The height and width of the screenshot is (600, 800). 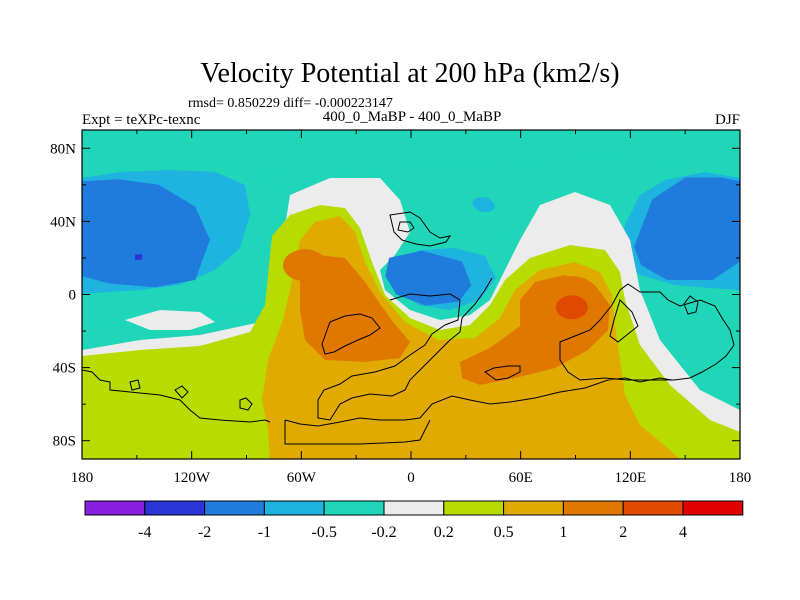 I want to click on x-tick-label: 120W, so click(x=192, y=478).